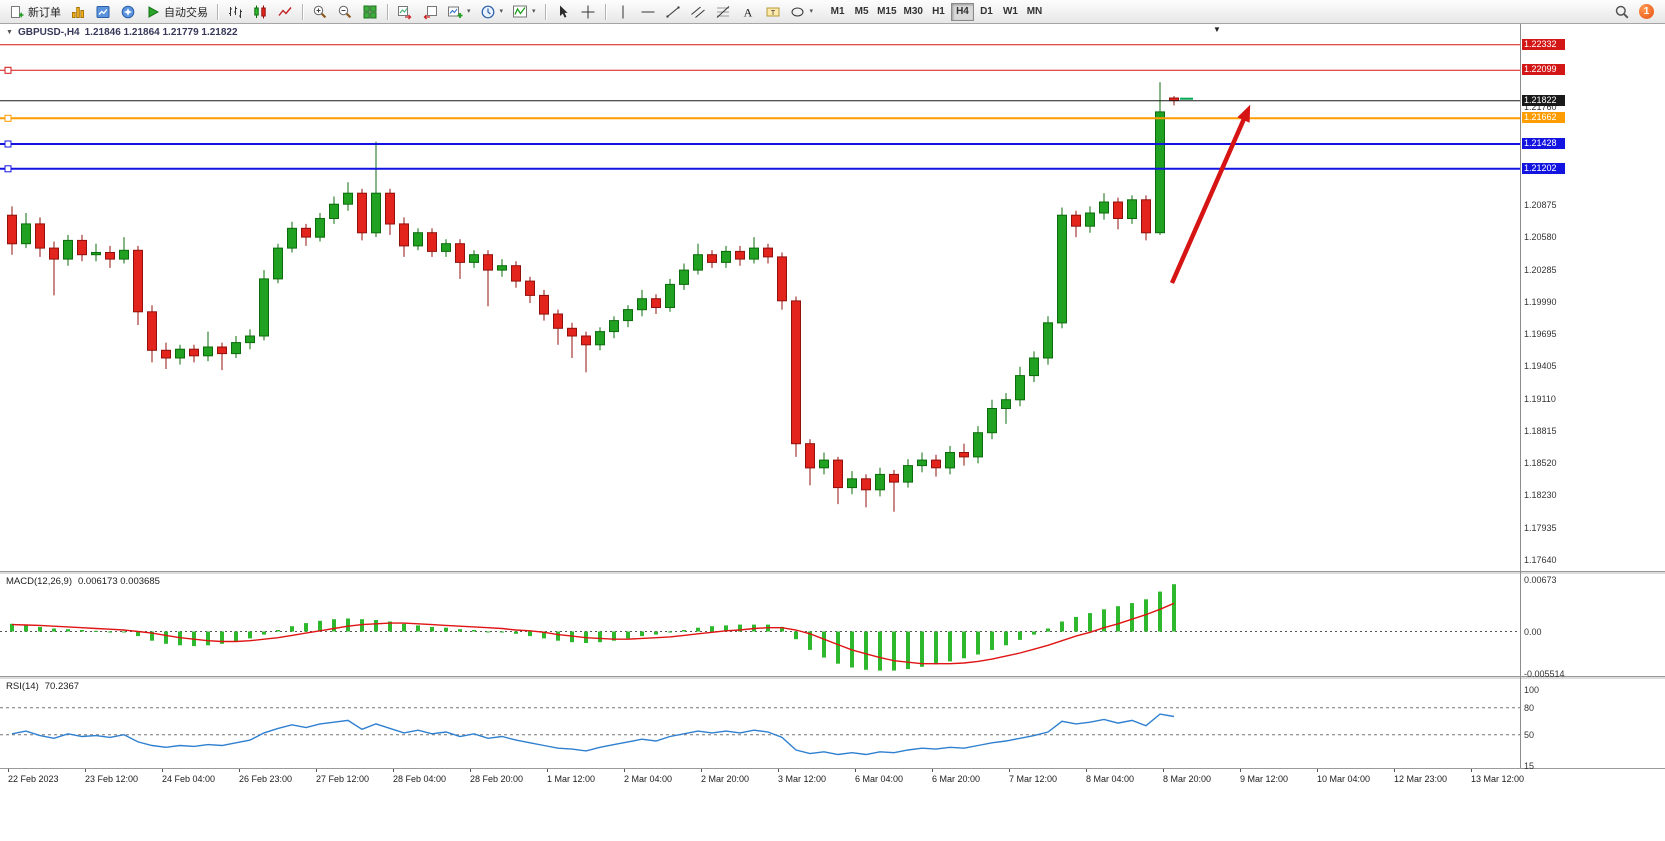 Image resolution: width=1665 pixels, height=841 pixels. Describe the element at coordinates (176, 12) in the screenshot. I see `autotrading-button: 自动交易` at that location.